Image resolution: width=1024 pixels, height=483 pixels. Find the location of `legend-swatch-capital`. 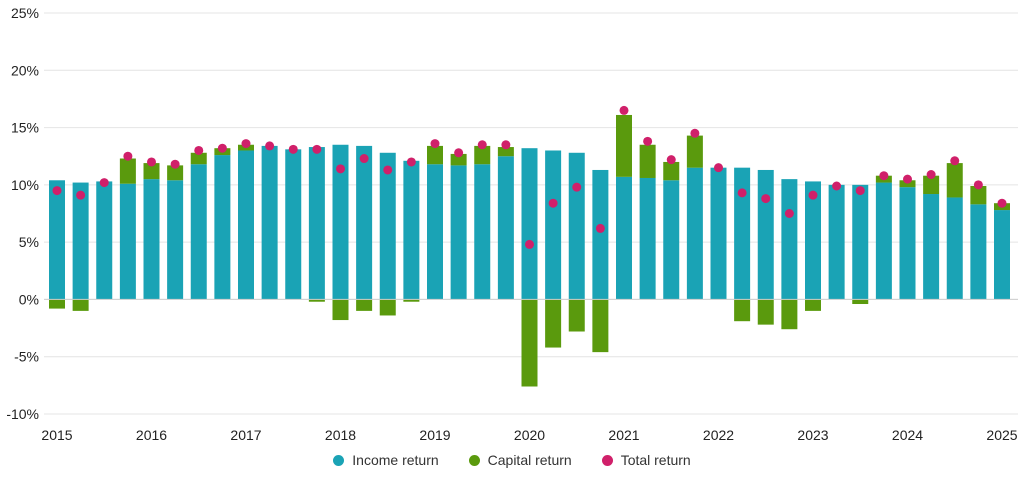

legend-swatch-capital is located at coordinates (474, 460).